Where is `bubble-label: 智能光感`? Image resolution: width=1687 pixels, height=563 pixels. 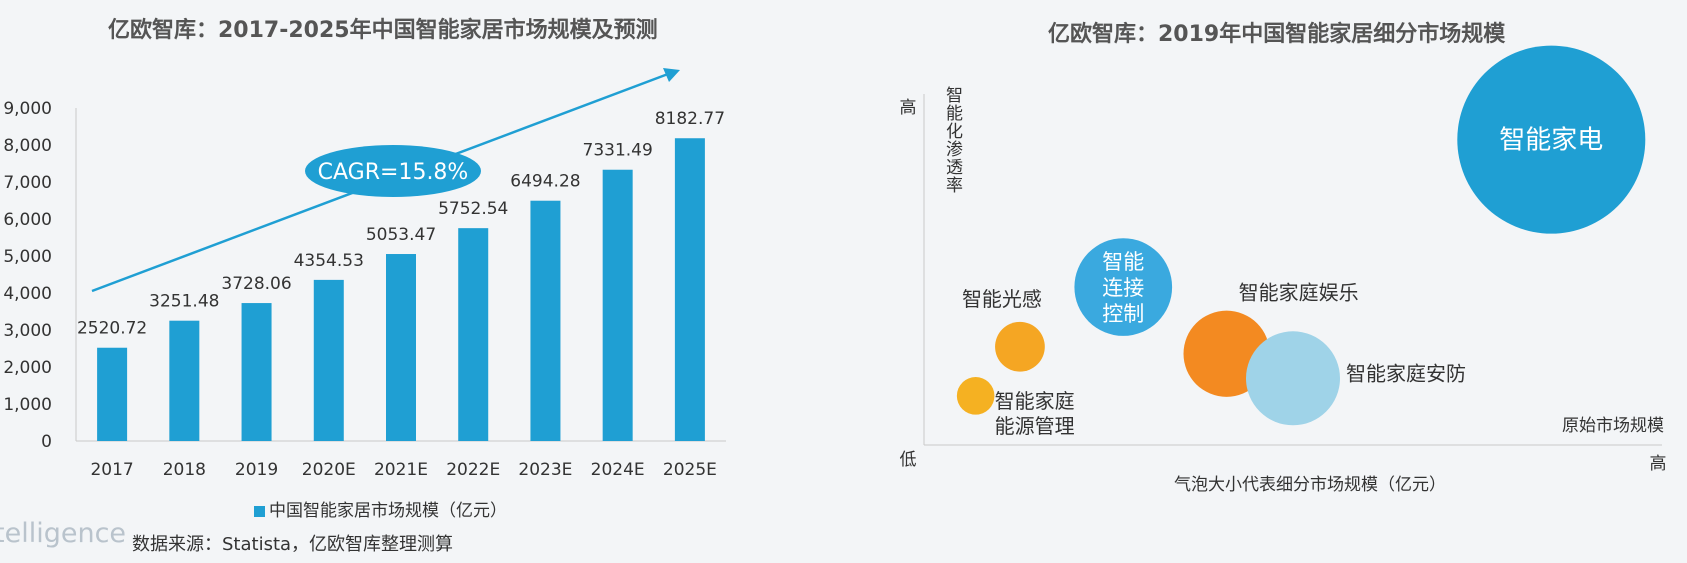
bubble-label: 智能光感 is located at coordinates (1002, 299).